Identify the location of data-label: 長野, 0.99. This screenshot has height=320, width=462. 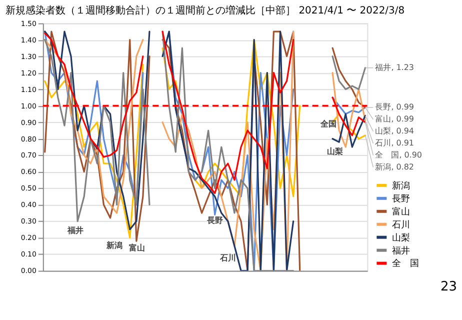
(394, 107).